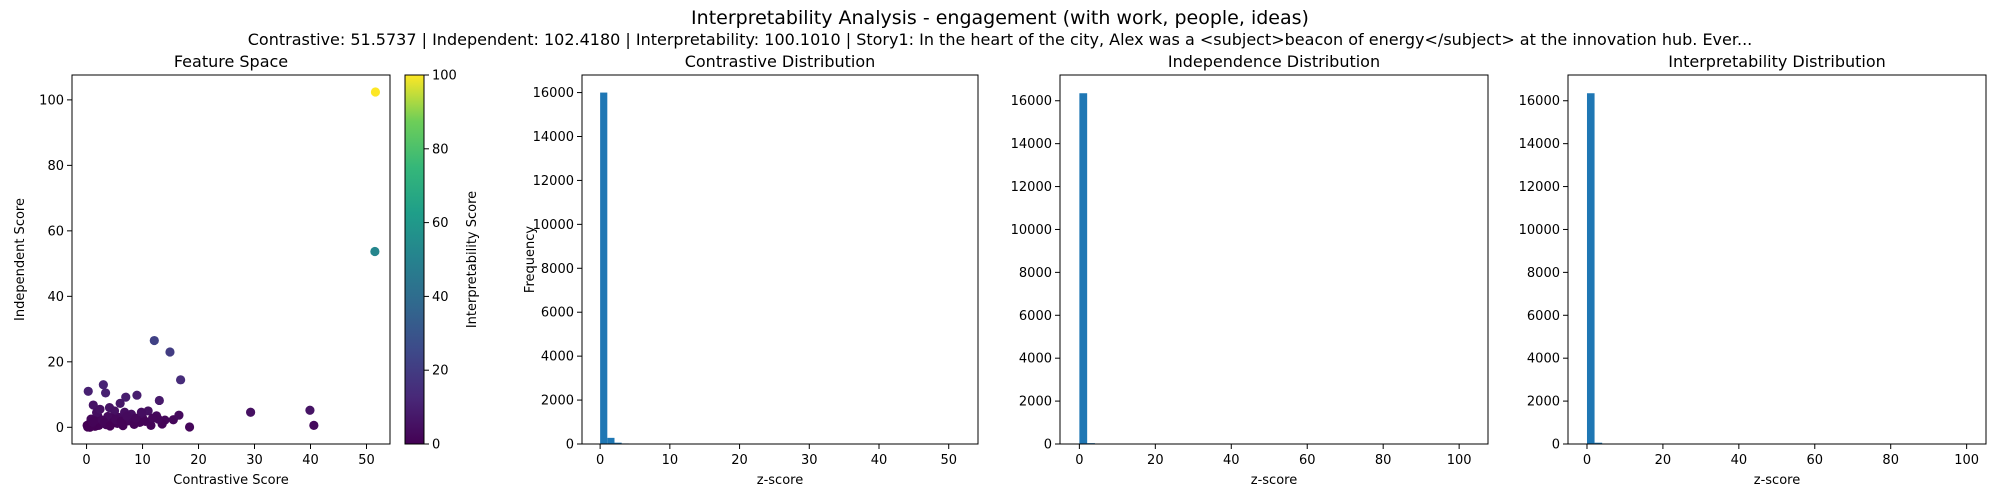 This screenshot has height=500, width=2000. I want to click on panel-title: Interpretability Distribution, so click(1777, 61).